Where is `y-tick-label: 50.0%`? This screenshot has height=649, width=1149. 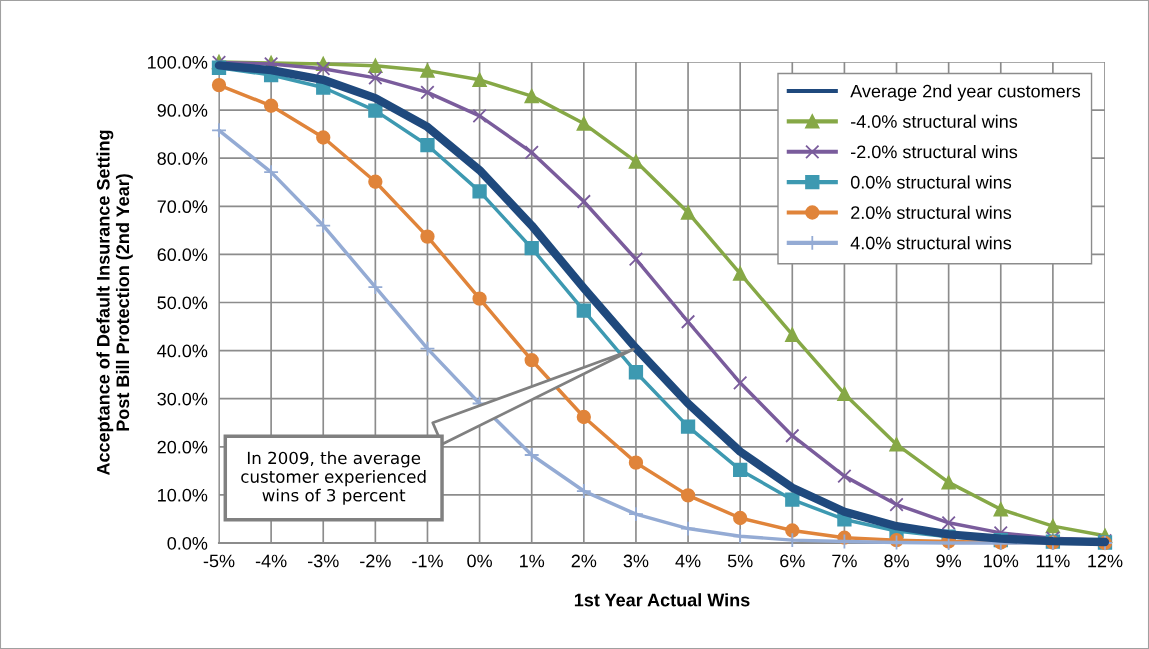 y-tick-label: 50.0% is located at coordinates (182, 303).